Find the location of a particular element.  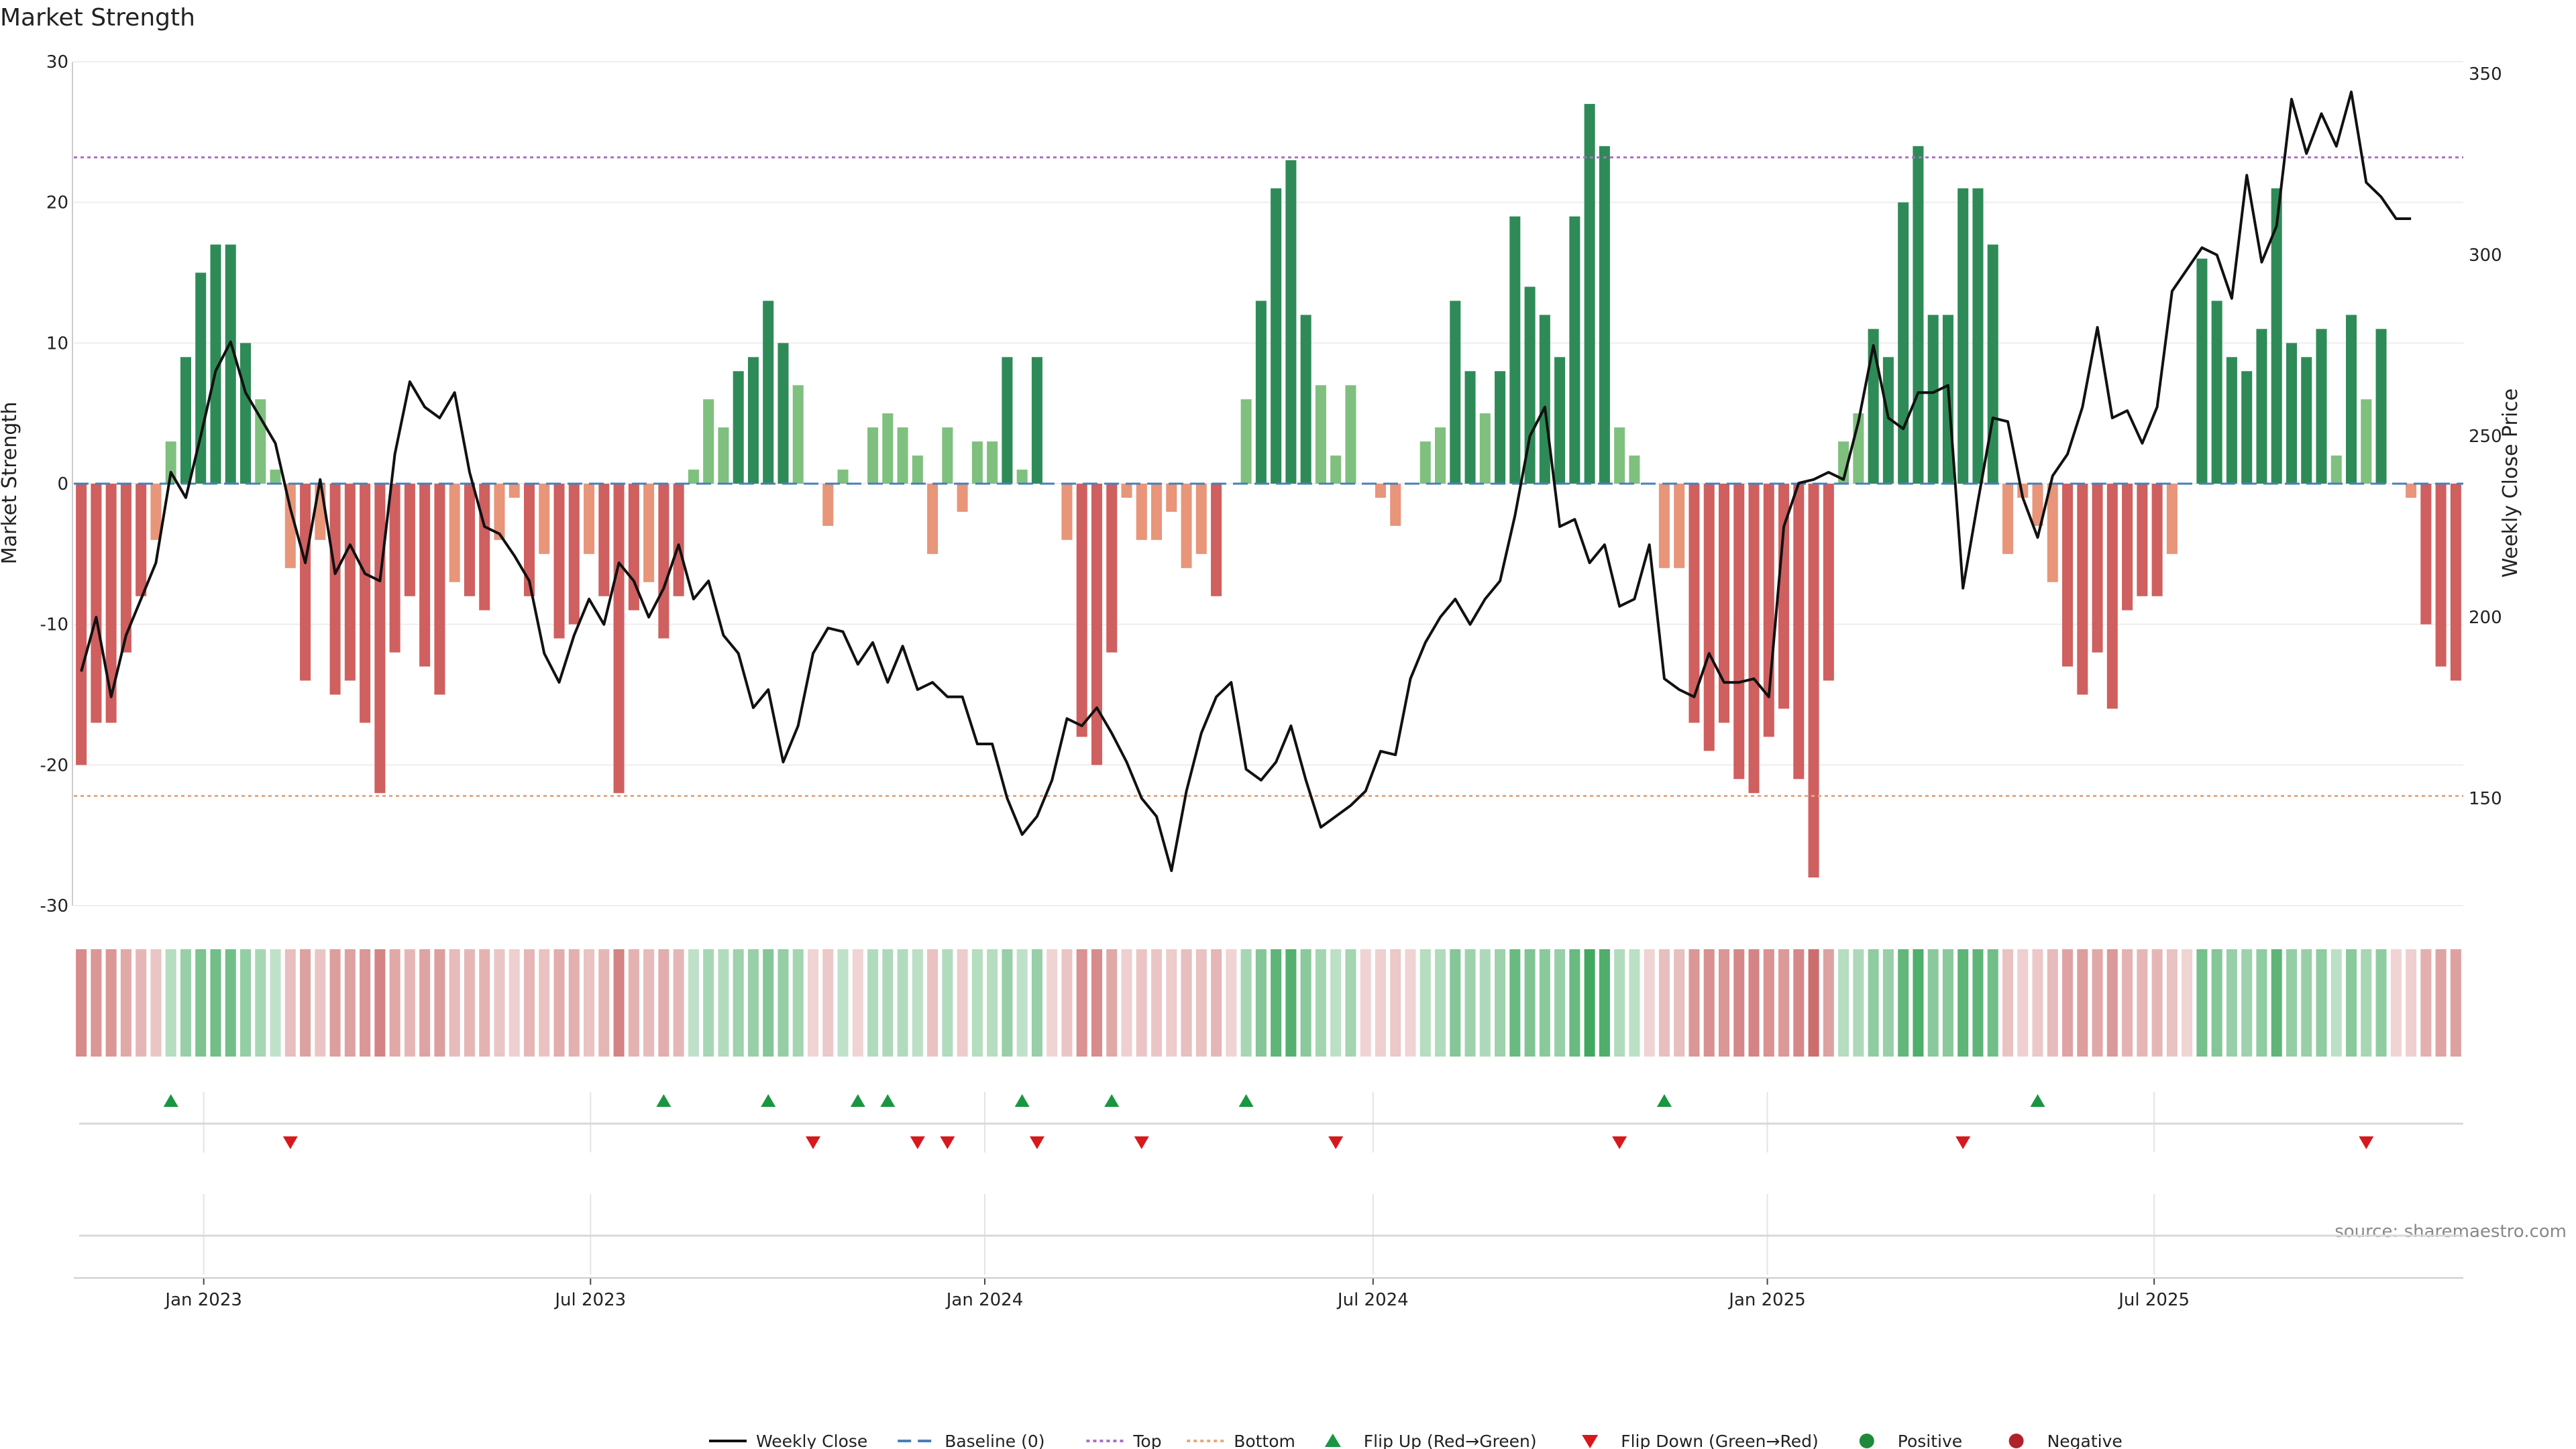

source-note: source: sharemaestro.com is located at coordinates (2450, 1232).